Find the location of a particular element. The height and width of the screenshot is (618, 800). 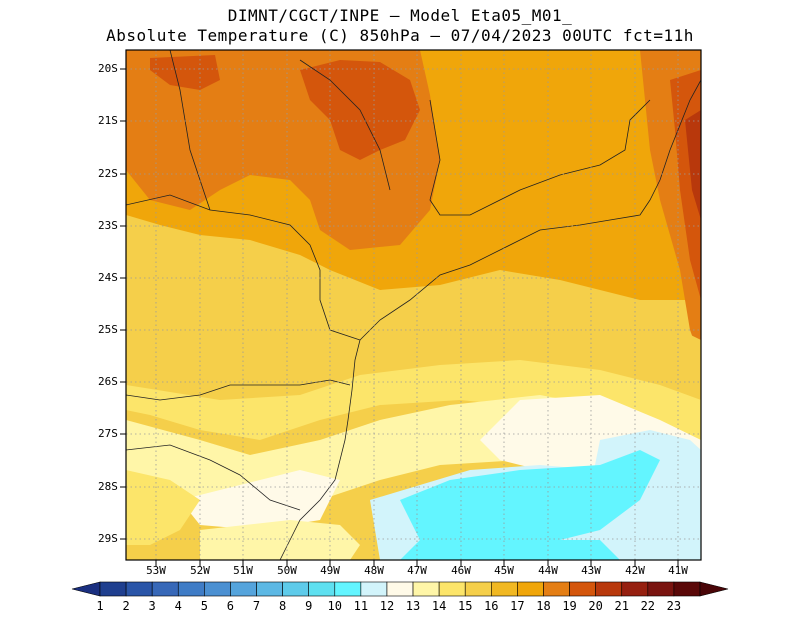

lon-label: 43W is located at coordinates (591, 570).